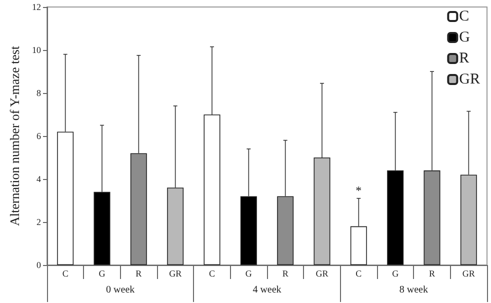 Image resolution: width=491 pixels, height=303 pixels. What do you see at coordinates (469, 80) in the screenshot?
I see `legend-label: GR` at bounding box center [469, 80].